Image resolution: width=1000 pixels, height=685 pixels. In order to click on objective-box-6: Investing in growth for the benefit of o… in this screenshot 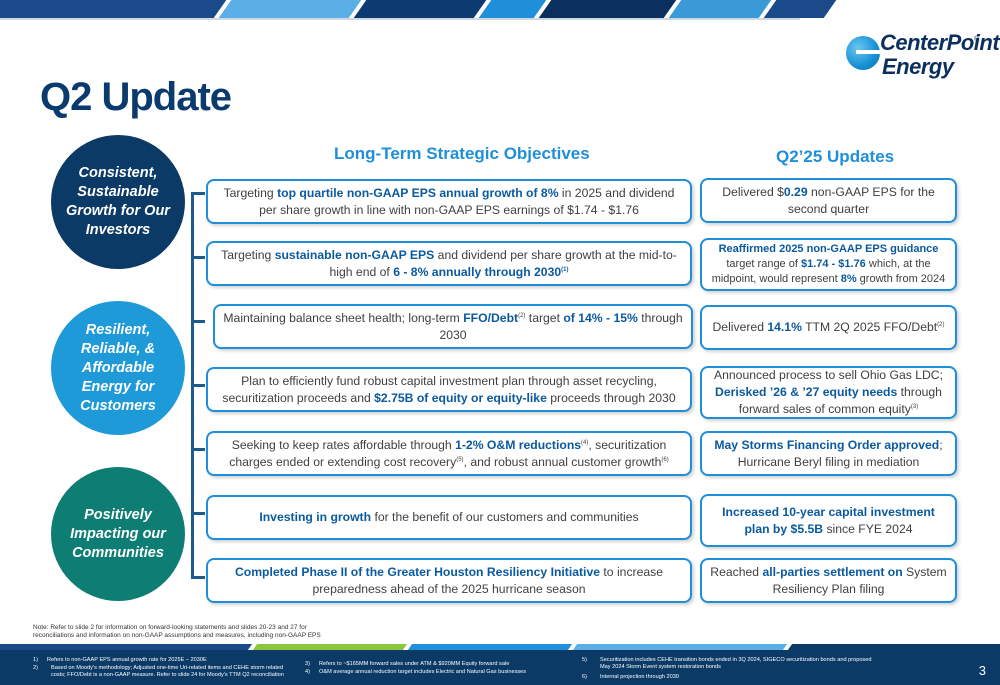, I will do `click(449, 517)`.